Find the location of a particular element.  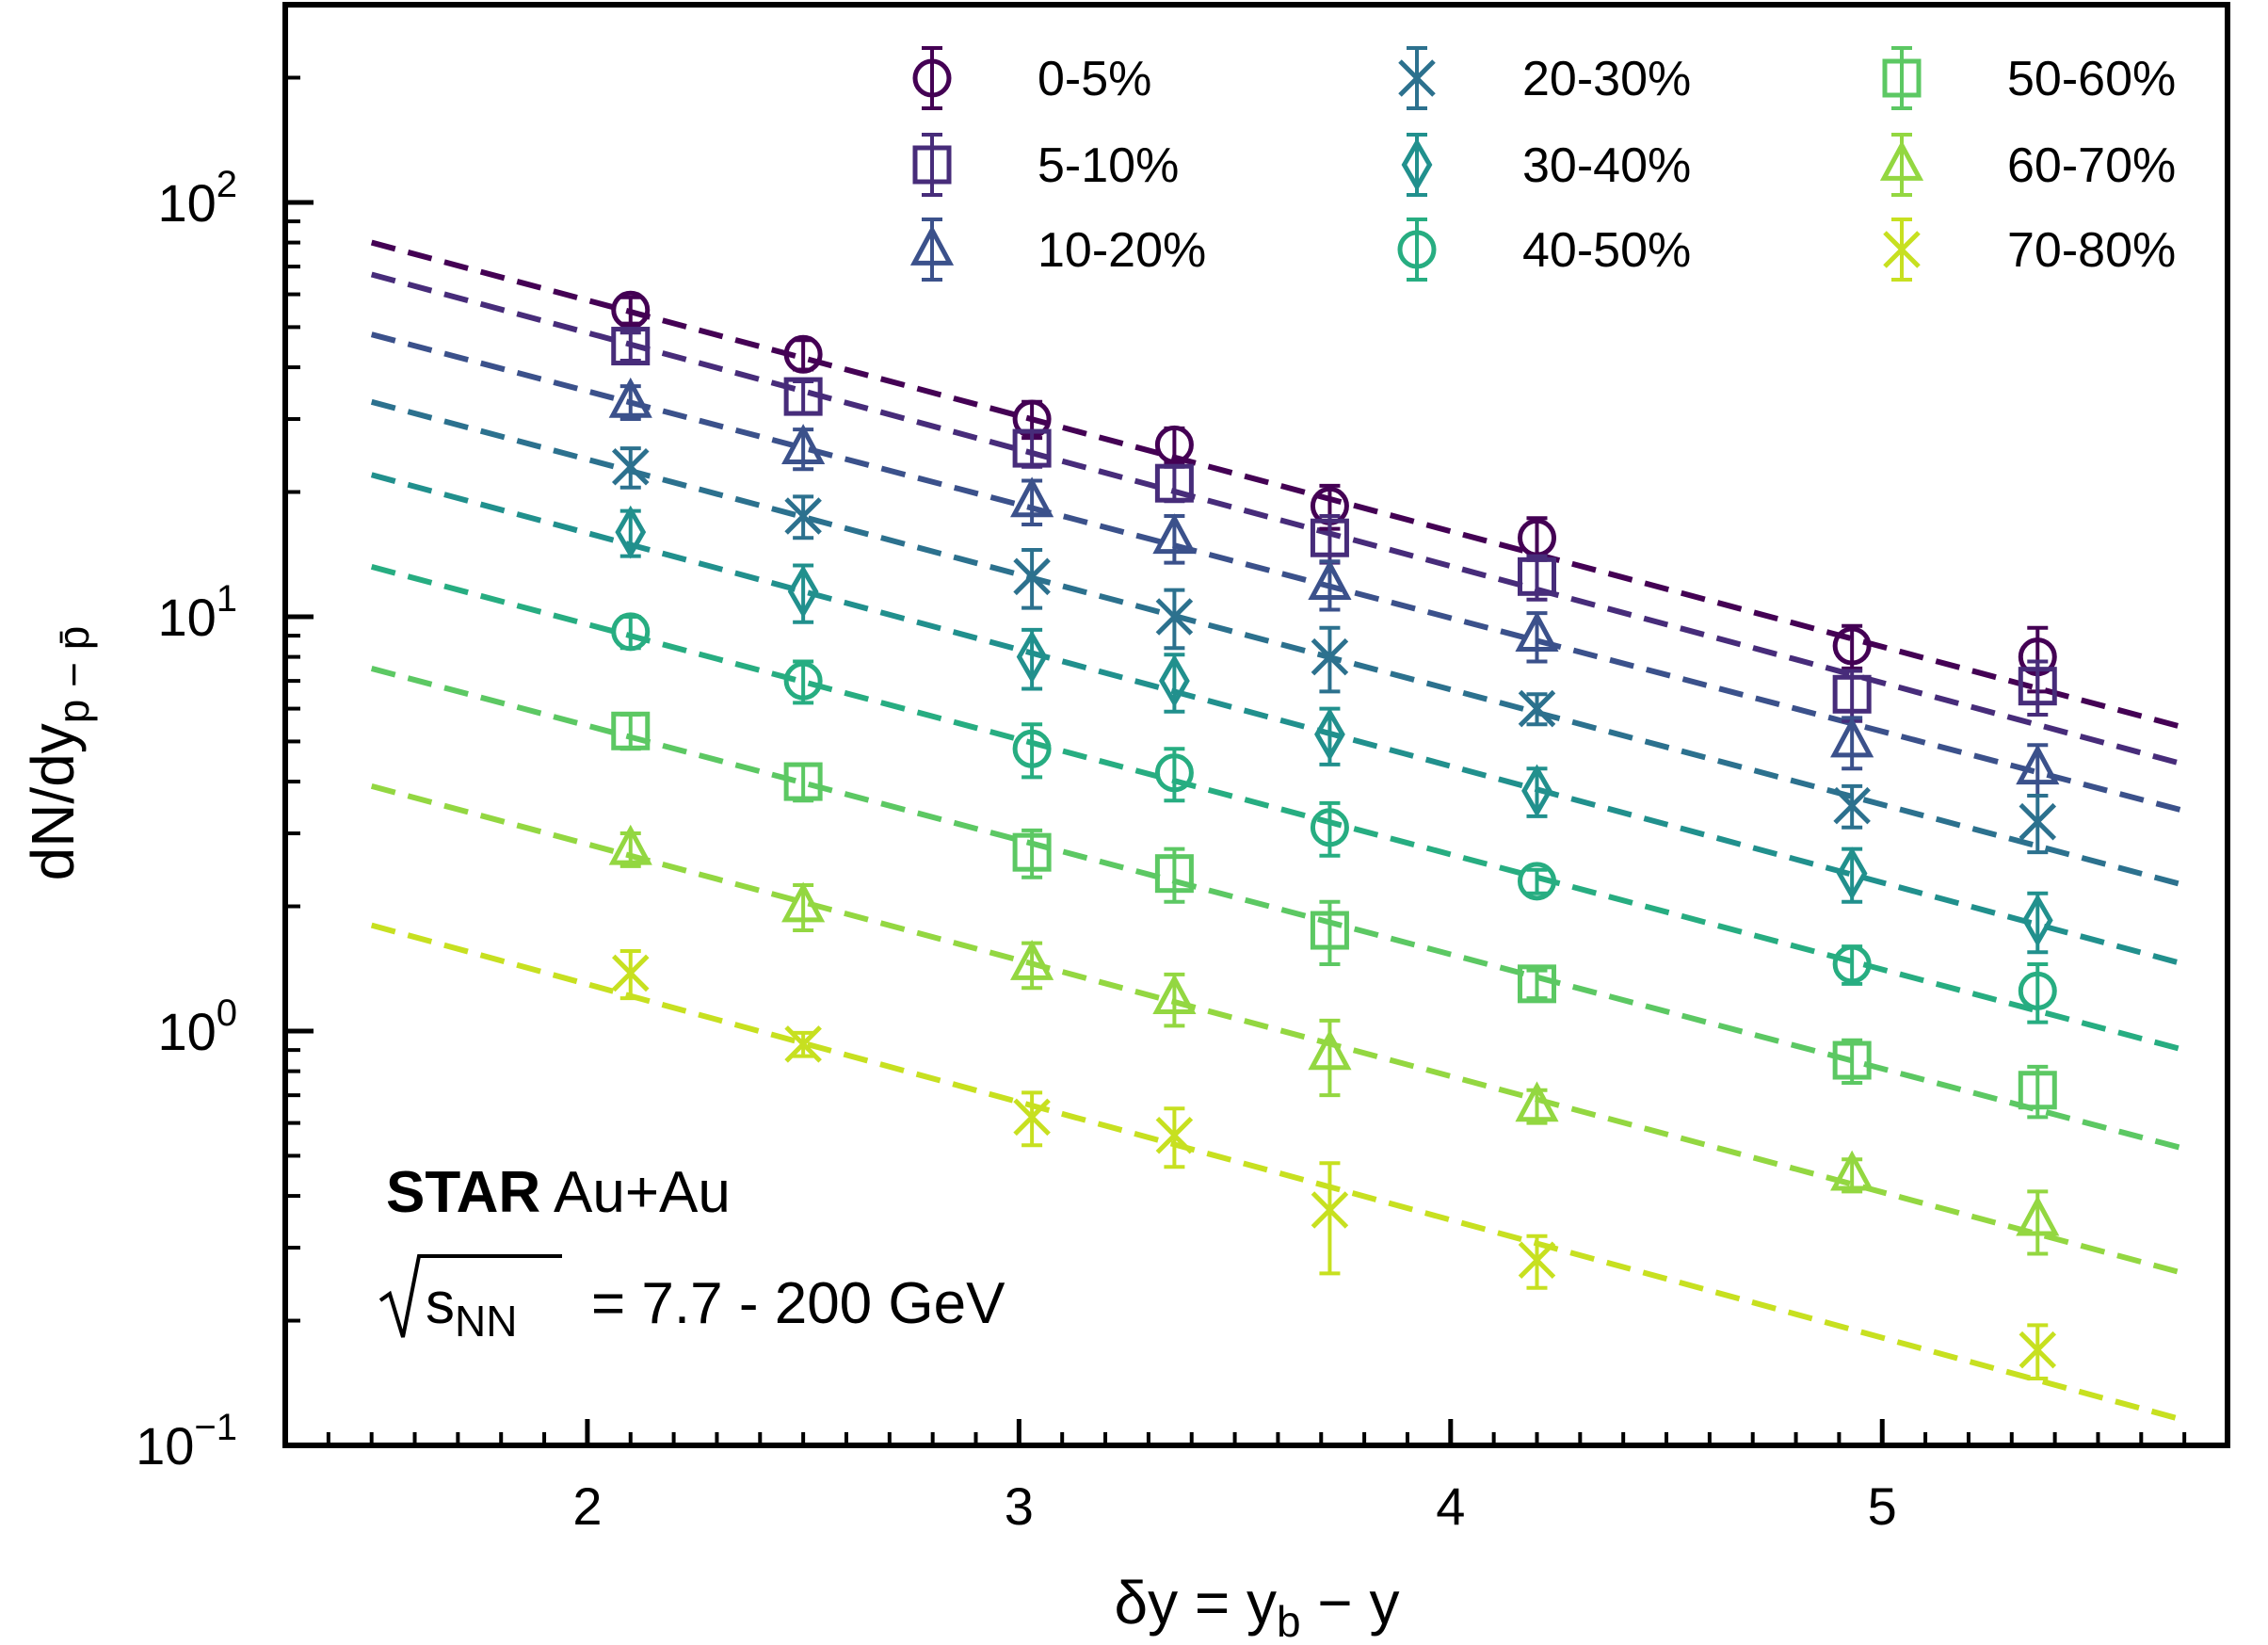

legend-item: 20-30% is located at coordinates (1544, 78).